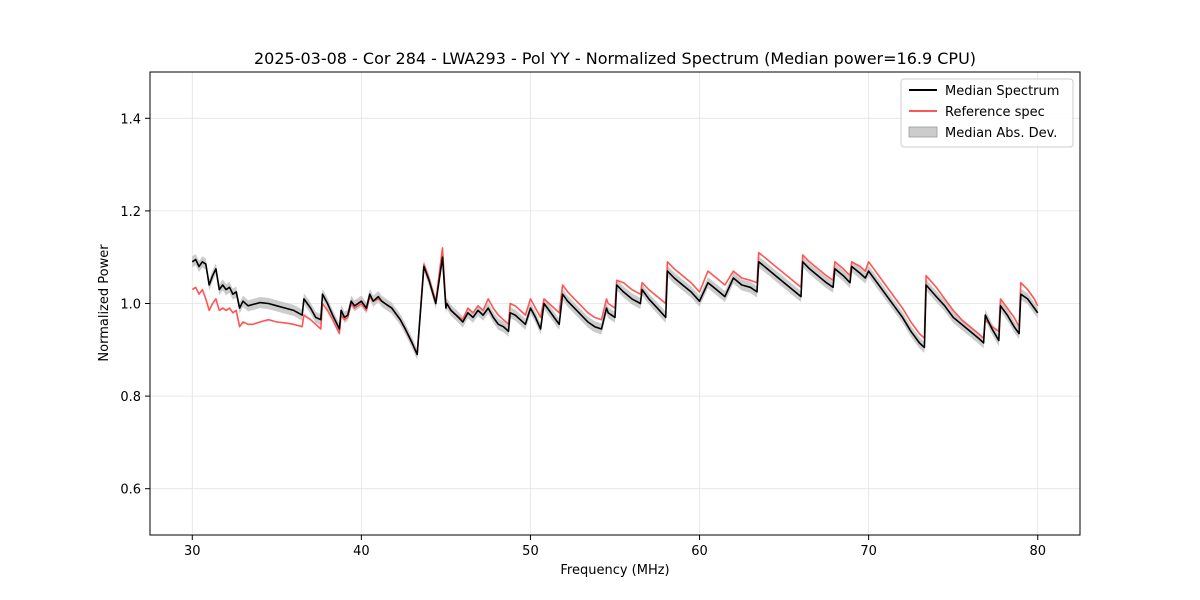 The image size is (1200, 600). Describe the element at coordinates (530, 551) in the screenshot. I see `x-tick-label: 50` at that location.